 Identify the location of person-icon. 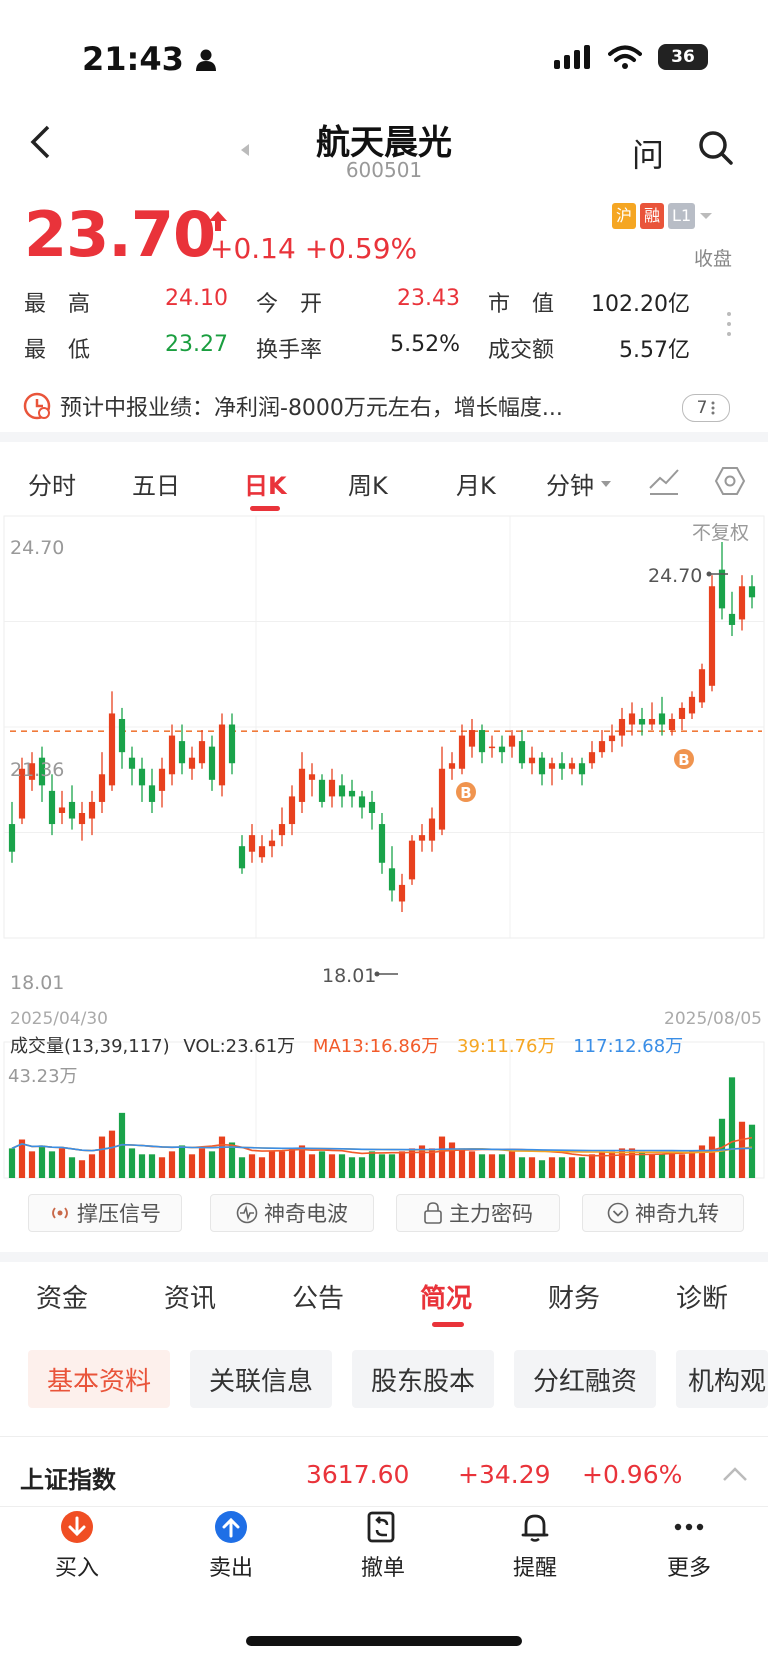
(206, 60).